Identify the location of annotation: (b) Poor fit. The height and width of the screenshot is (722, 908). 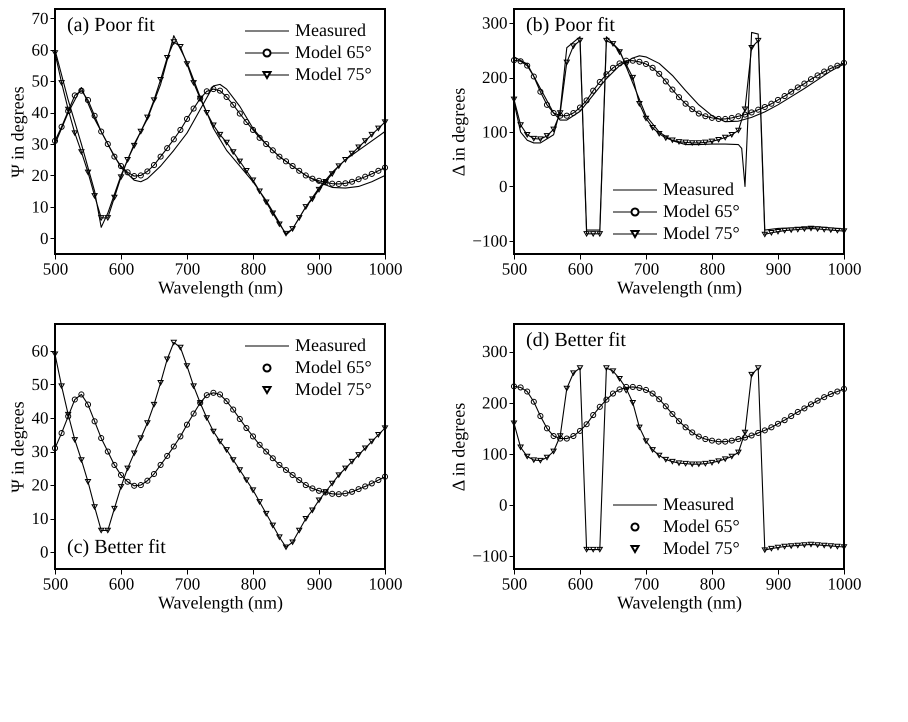
(571, 25).